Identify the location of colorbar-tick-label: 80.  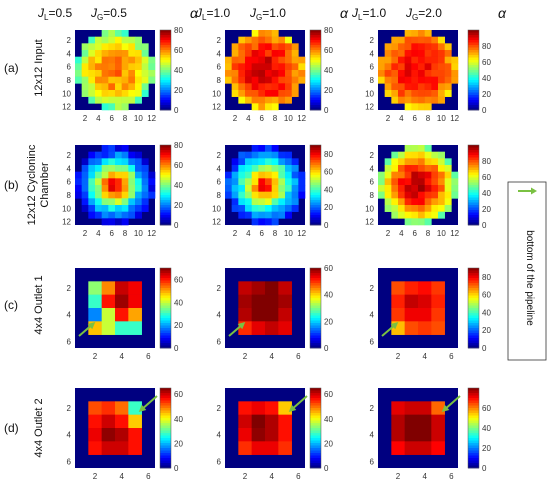
(178, 145).